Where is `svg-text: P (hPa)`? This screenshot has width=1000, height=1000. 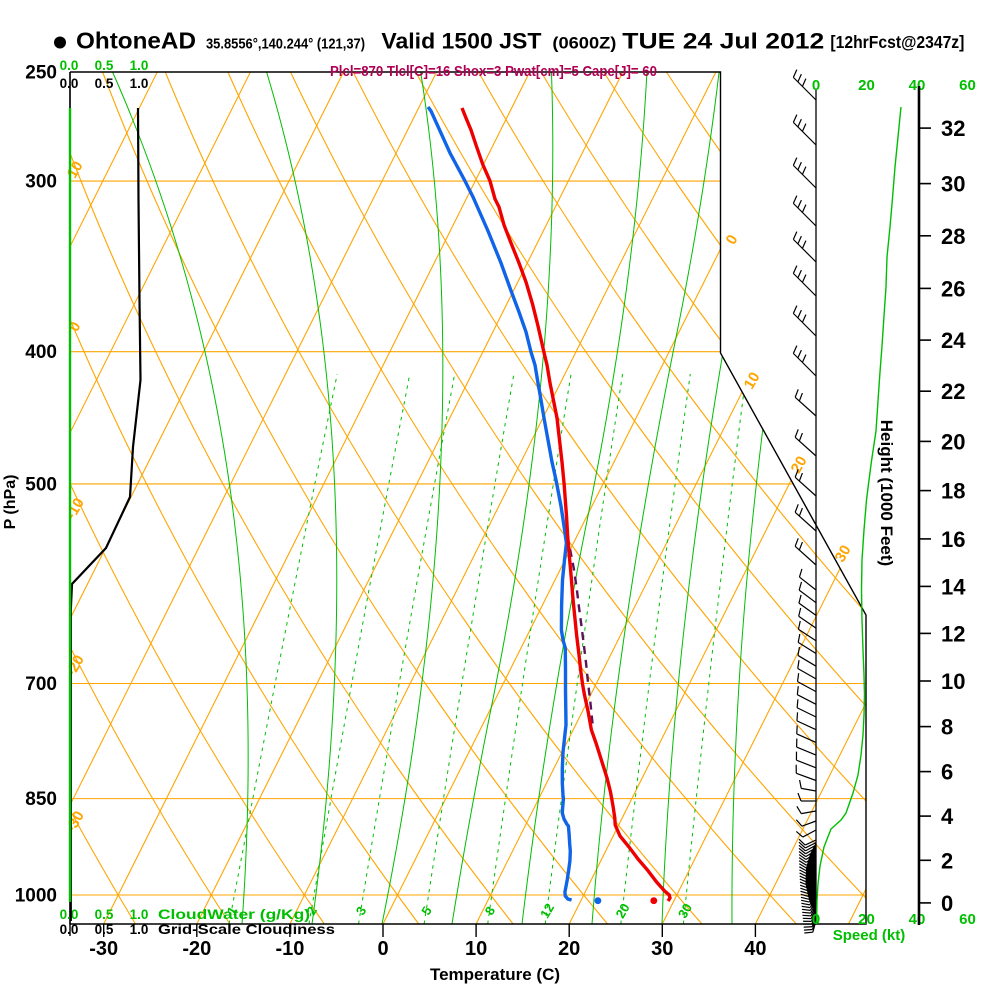 svg-text: P (hPa) is located at coordinates (10, 502).